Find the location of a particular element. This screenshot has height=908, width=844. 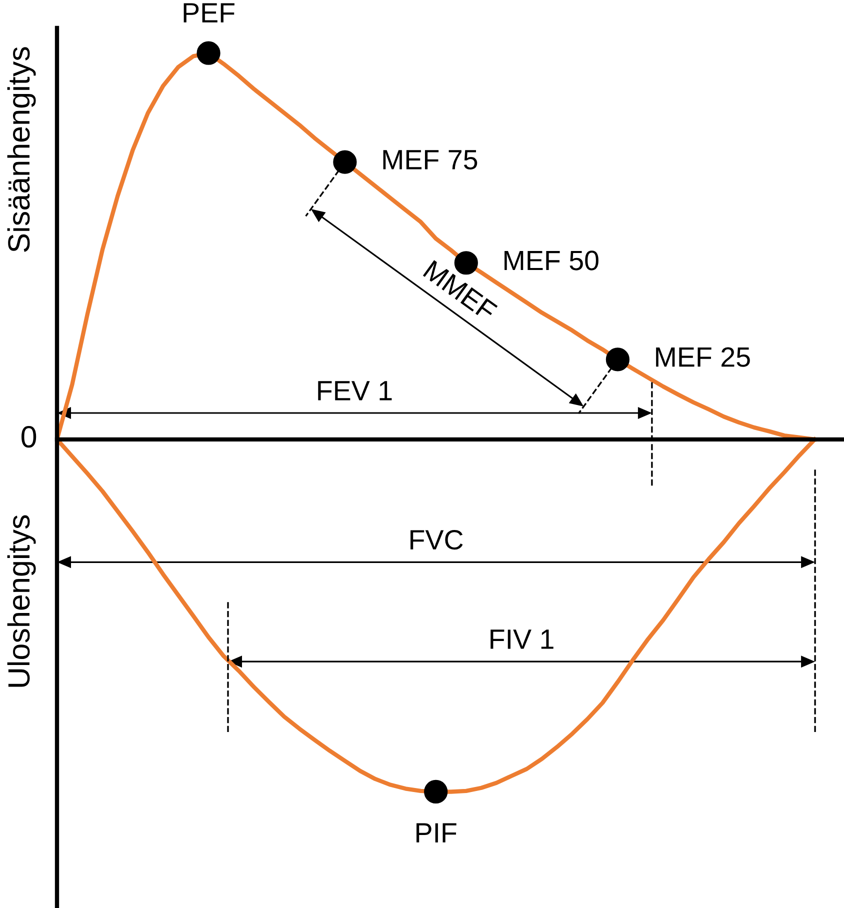

text: Sisäänhengitys is located at coordinates (21, 149).